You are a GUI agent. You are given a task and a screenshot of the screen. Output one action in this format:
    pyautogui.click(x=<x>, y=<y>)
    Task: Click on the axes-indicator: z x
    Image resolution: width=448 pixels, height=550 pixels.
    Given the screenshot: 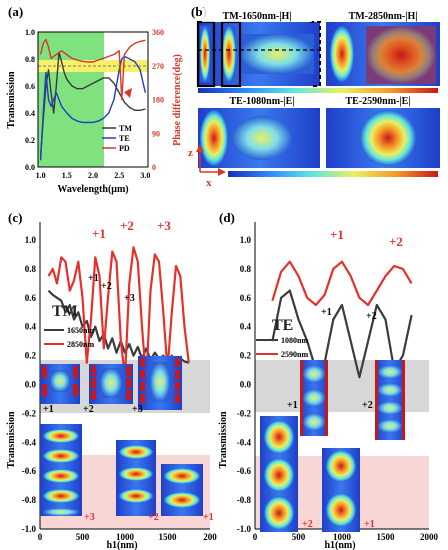 What is the action you would take?
    pyautogui.click(x=207, y=166)
    